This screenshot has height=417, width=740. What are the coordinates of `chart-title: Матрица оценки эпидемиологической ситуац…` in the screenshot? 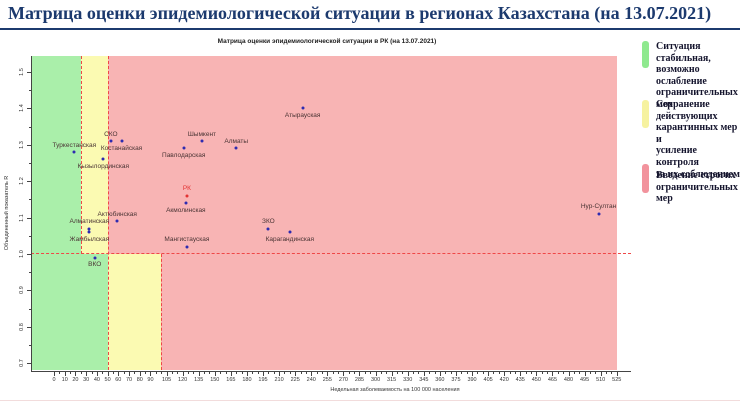 It's located at (327, 41).